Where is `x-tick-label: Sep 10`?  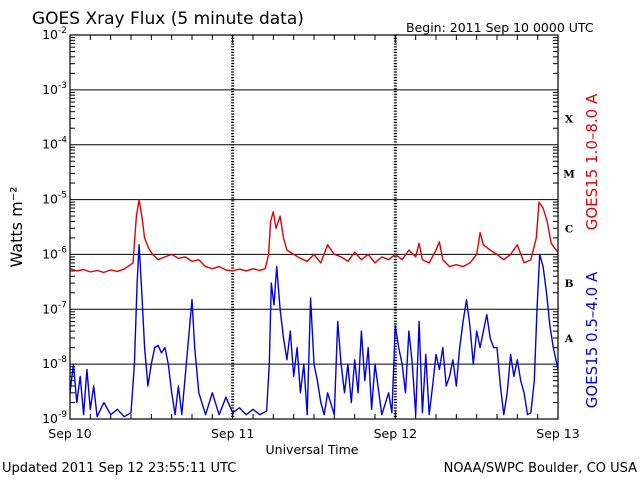 x-tick-label: Sep 10 is located at coordinates (69, 433).